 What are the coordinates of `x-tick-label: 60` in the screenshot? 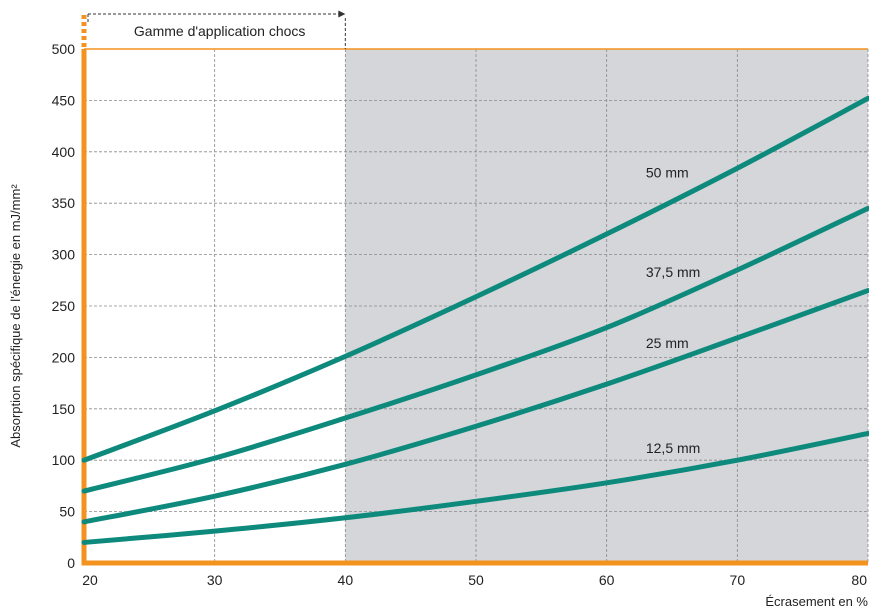 It's located at (607, 580).